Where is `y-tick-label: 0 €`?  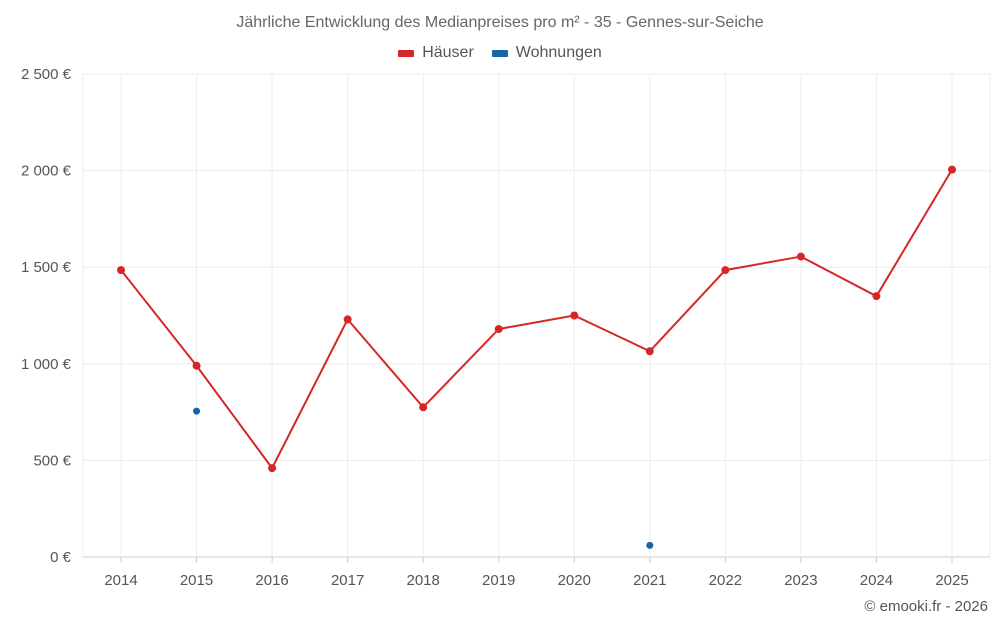
y-tick-label: 0 € is located at coordinates (61, 557).